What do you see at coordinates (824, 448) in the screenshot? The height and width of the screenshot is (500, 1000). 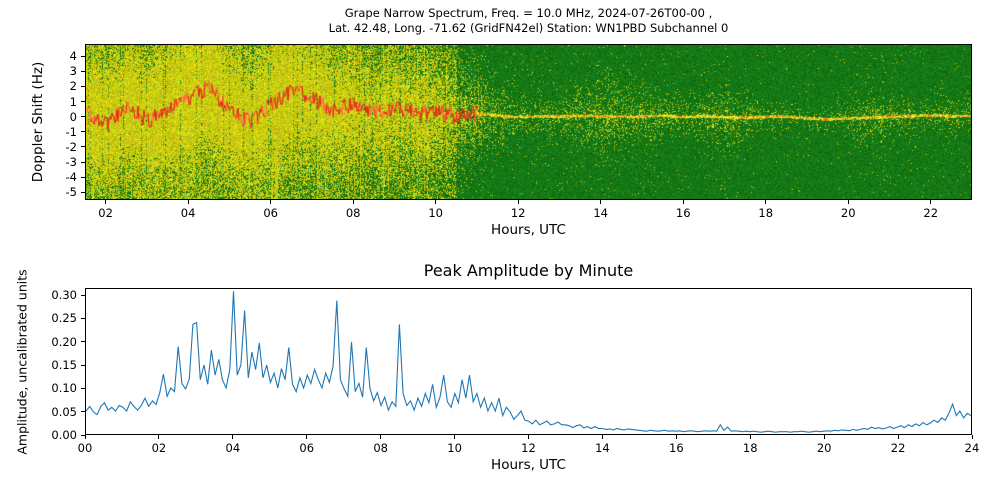 I see `amplitude-x-tick-label: 20` at bounding box center [824, 448].